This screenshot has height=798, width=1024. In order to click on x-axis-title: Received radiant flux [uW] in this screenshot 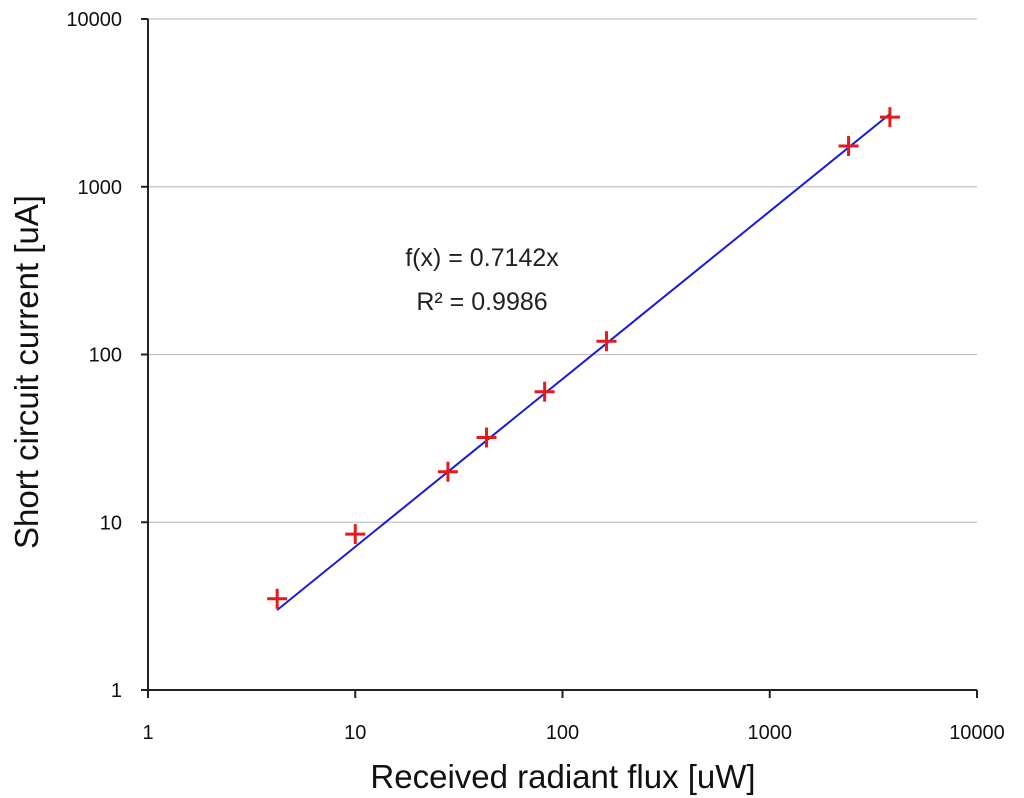, I will do `click(562, 776)`.